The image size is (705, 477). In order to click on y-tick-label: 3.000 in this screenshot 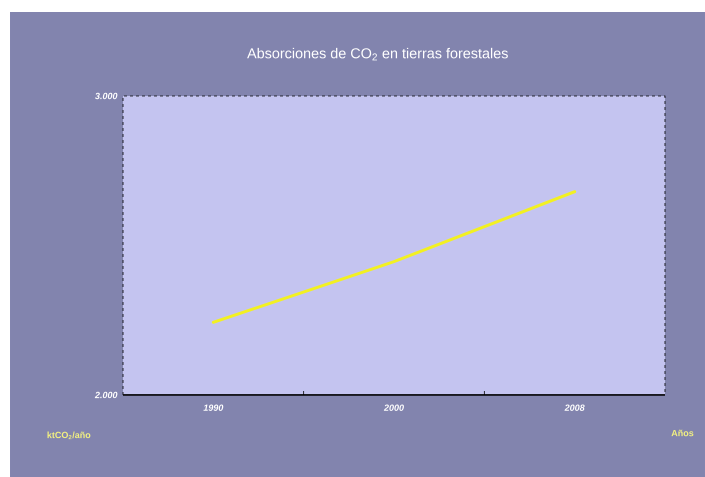, I will do `click(106, 96)`.